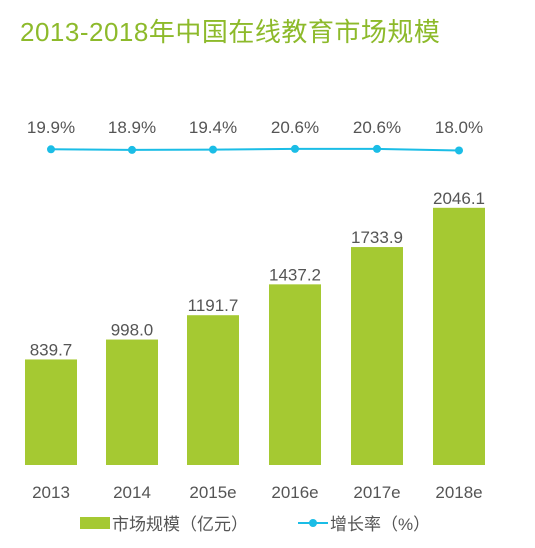 Image resolution: width=535 pixels, height=548 pixels. Describe the element at coordinates (295, 148) in the screenshot. I see `growth-point-2016e` at that location.